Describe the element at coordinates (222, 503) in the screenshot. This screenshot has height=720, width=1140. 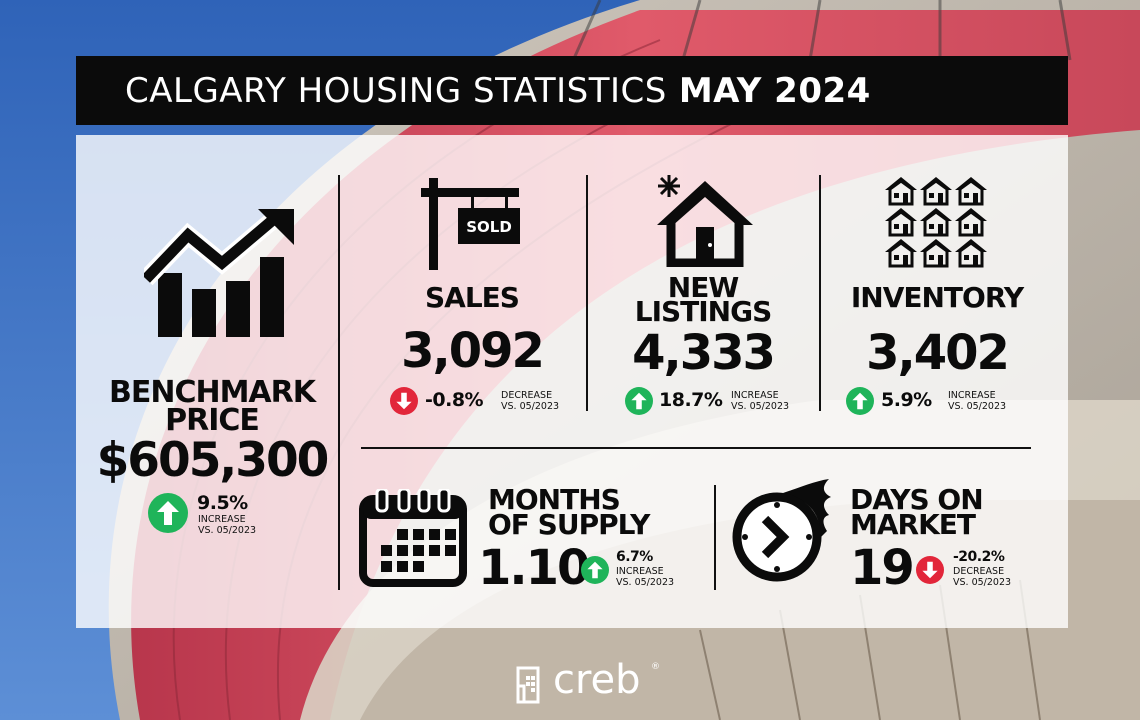
I see `benchmark-pct: 9.5%` at that location.